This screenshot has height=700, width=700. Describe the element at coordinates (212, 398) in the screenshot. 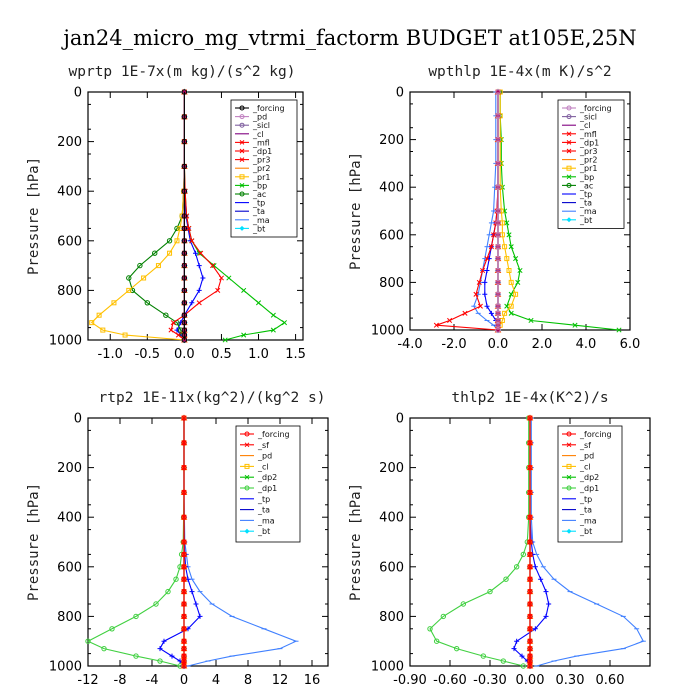

I see `panel-title: rtp2 1E-11x(kg^2)/(kg^2 s)` at that location.